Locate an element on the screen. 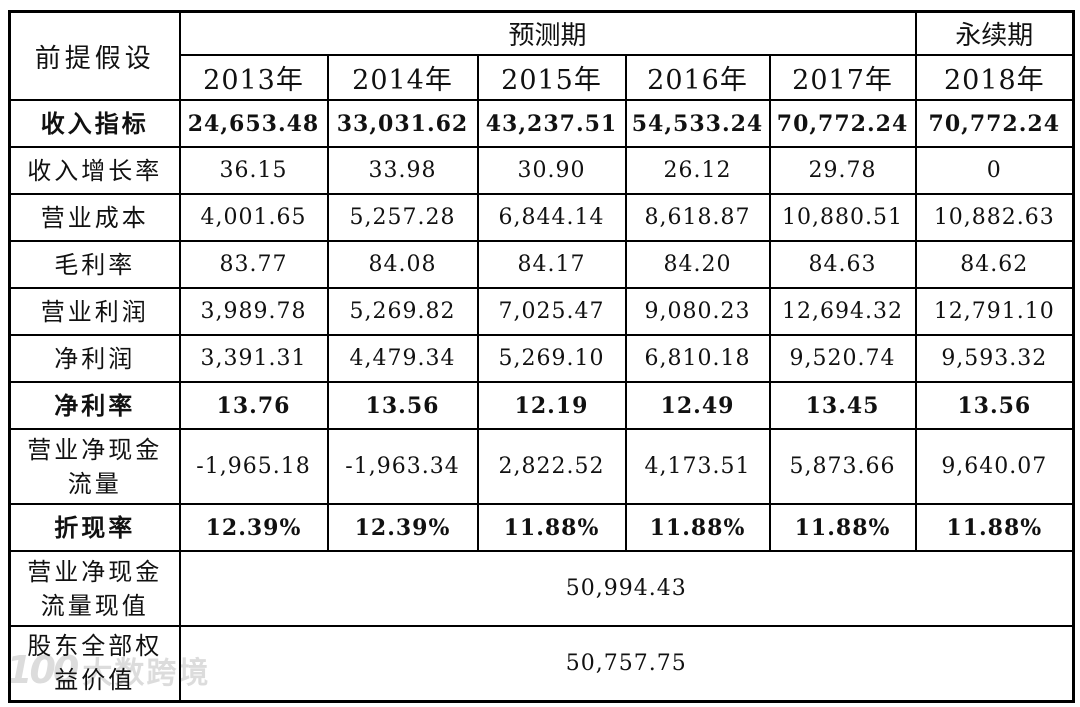  cell-value: 6,810.18 is located at coordinates (697, 358).